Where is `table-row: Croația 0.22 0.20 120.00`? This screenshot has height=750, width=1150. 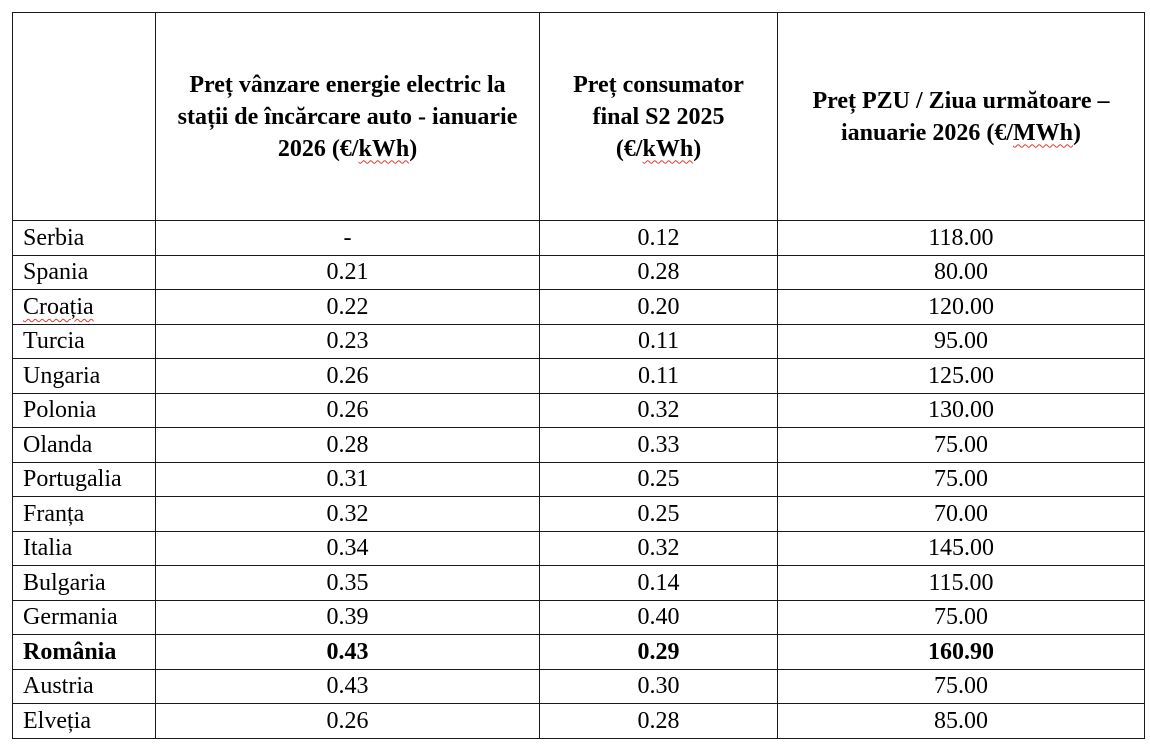 table-row: Croația 0.22 0.20 120.00 is located at coordinates (578, 307).